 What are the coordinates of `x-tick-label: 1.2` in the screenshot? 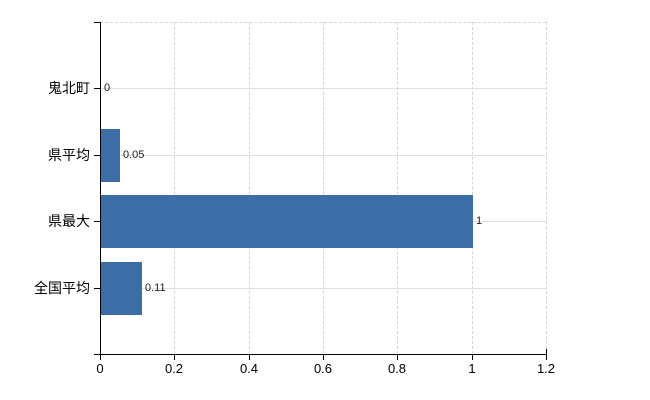 It's located at (546, 368).